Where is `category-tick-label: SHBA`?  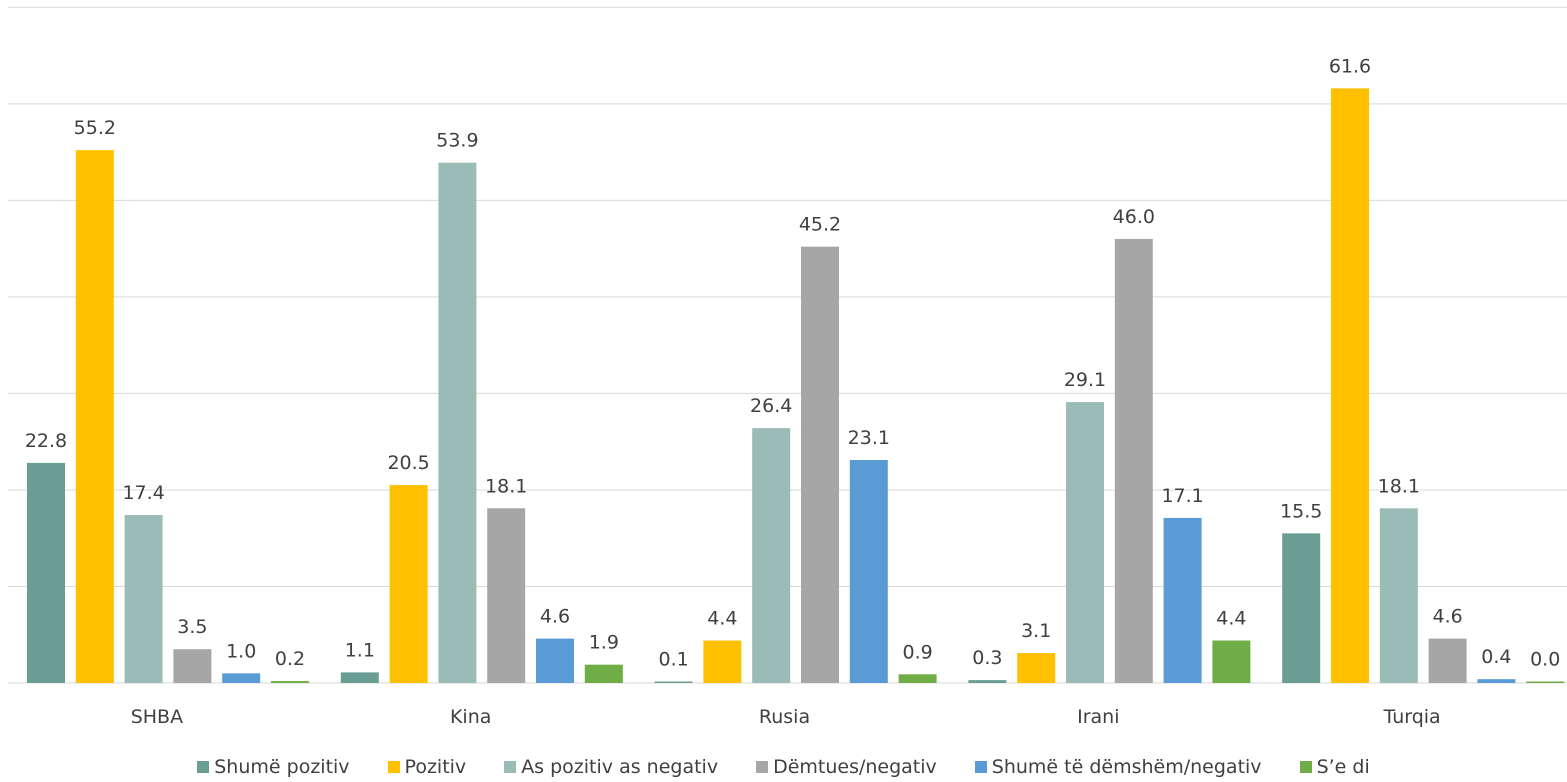
category-tick-label: SHBA is located at coordinates (157, 717).